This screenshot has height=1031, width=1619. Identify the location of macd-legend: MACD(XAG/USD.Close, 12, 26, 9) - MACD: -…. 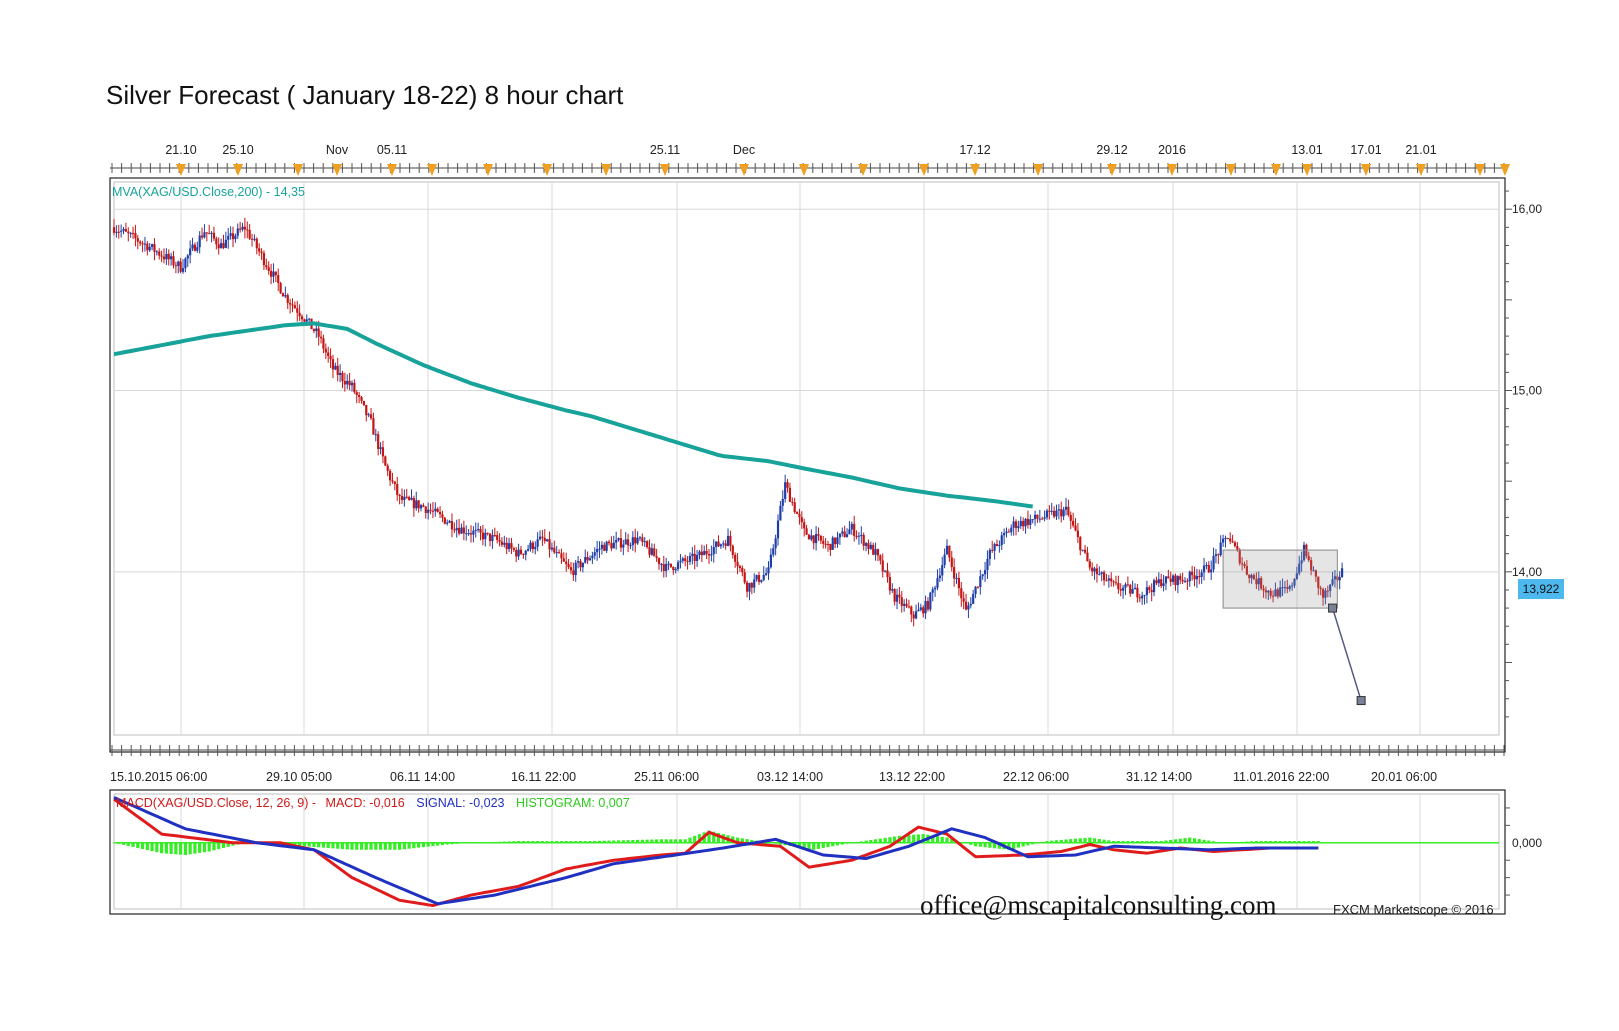
(373, 803).